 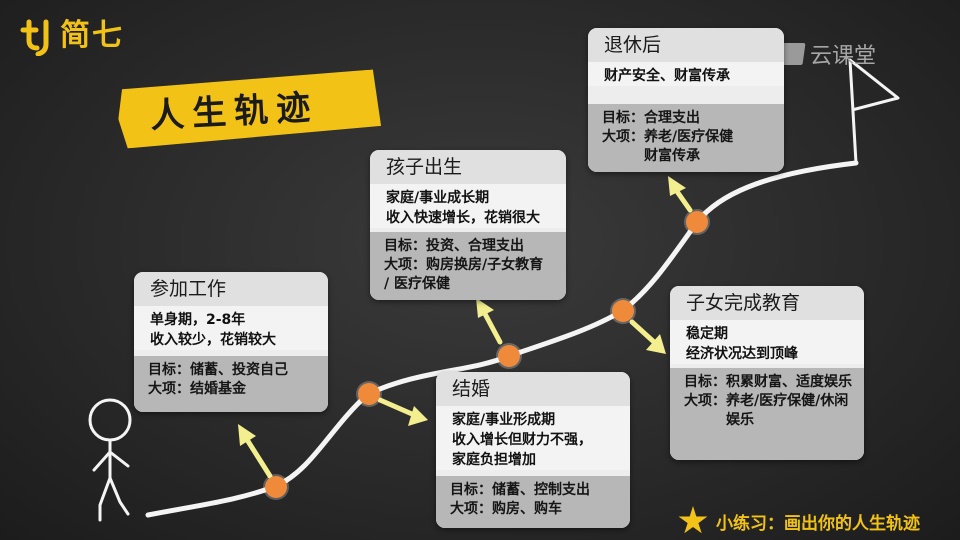 What do you see at coordinates (742, 354) in the screenshot?
I see `stage-desc-line: 经济状况达到顶峰` at bounding box center [742, 354].